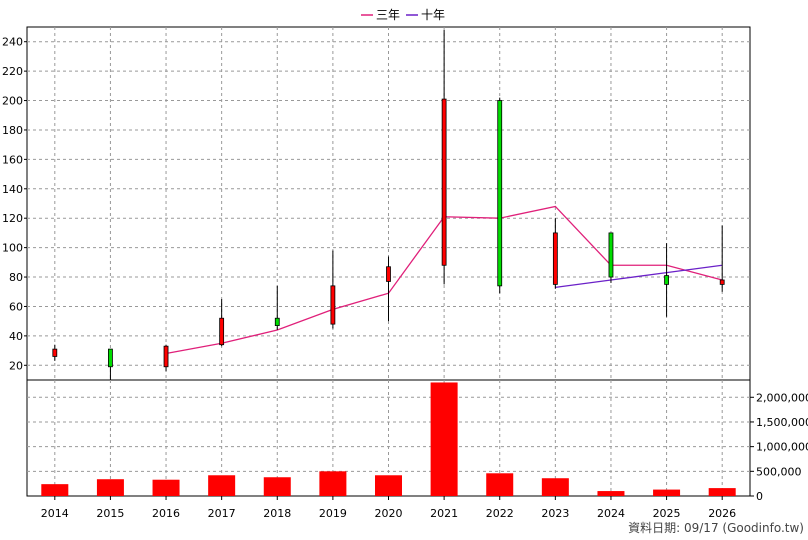 The height and width of the screenshot is (540, 808). What do you see at coordinates (444, 439) in the screenshot?
I see `volume-bar-2021` at bounding box center [444, 439].